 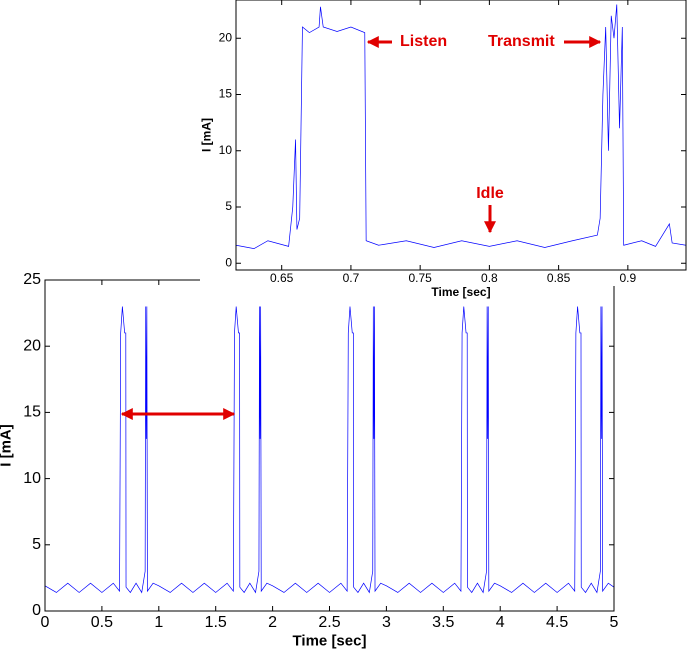 I want to click on annotation: Transmit, so click(x=521, y=41).